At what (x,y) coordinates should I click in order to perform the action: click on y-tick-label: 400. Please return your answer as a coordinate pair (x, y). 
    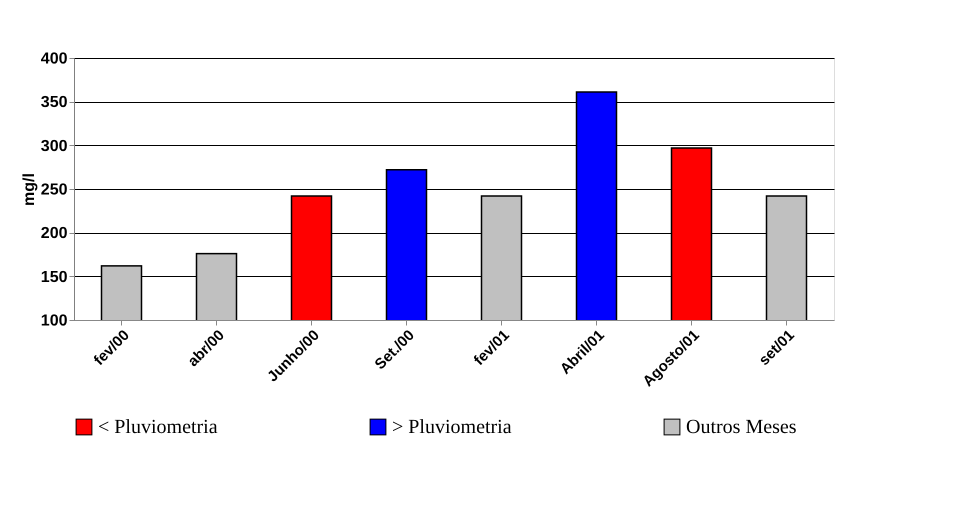
    Looking at the image, I should click on (54, 59).